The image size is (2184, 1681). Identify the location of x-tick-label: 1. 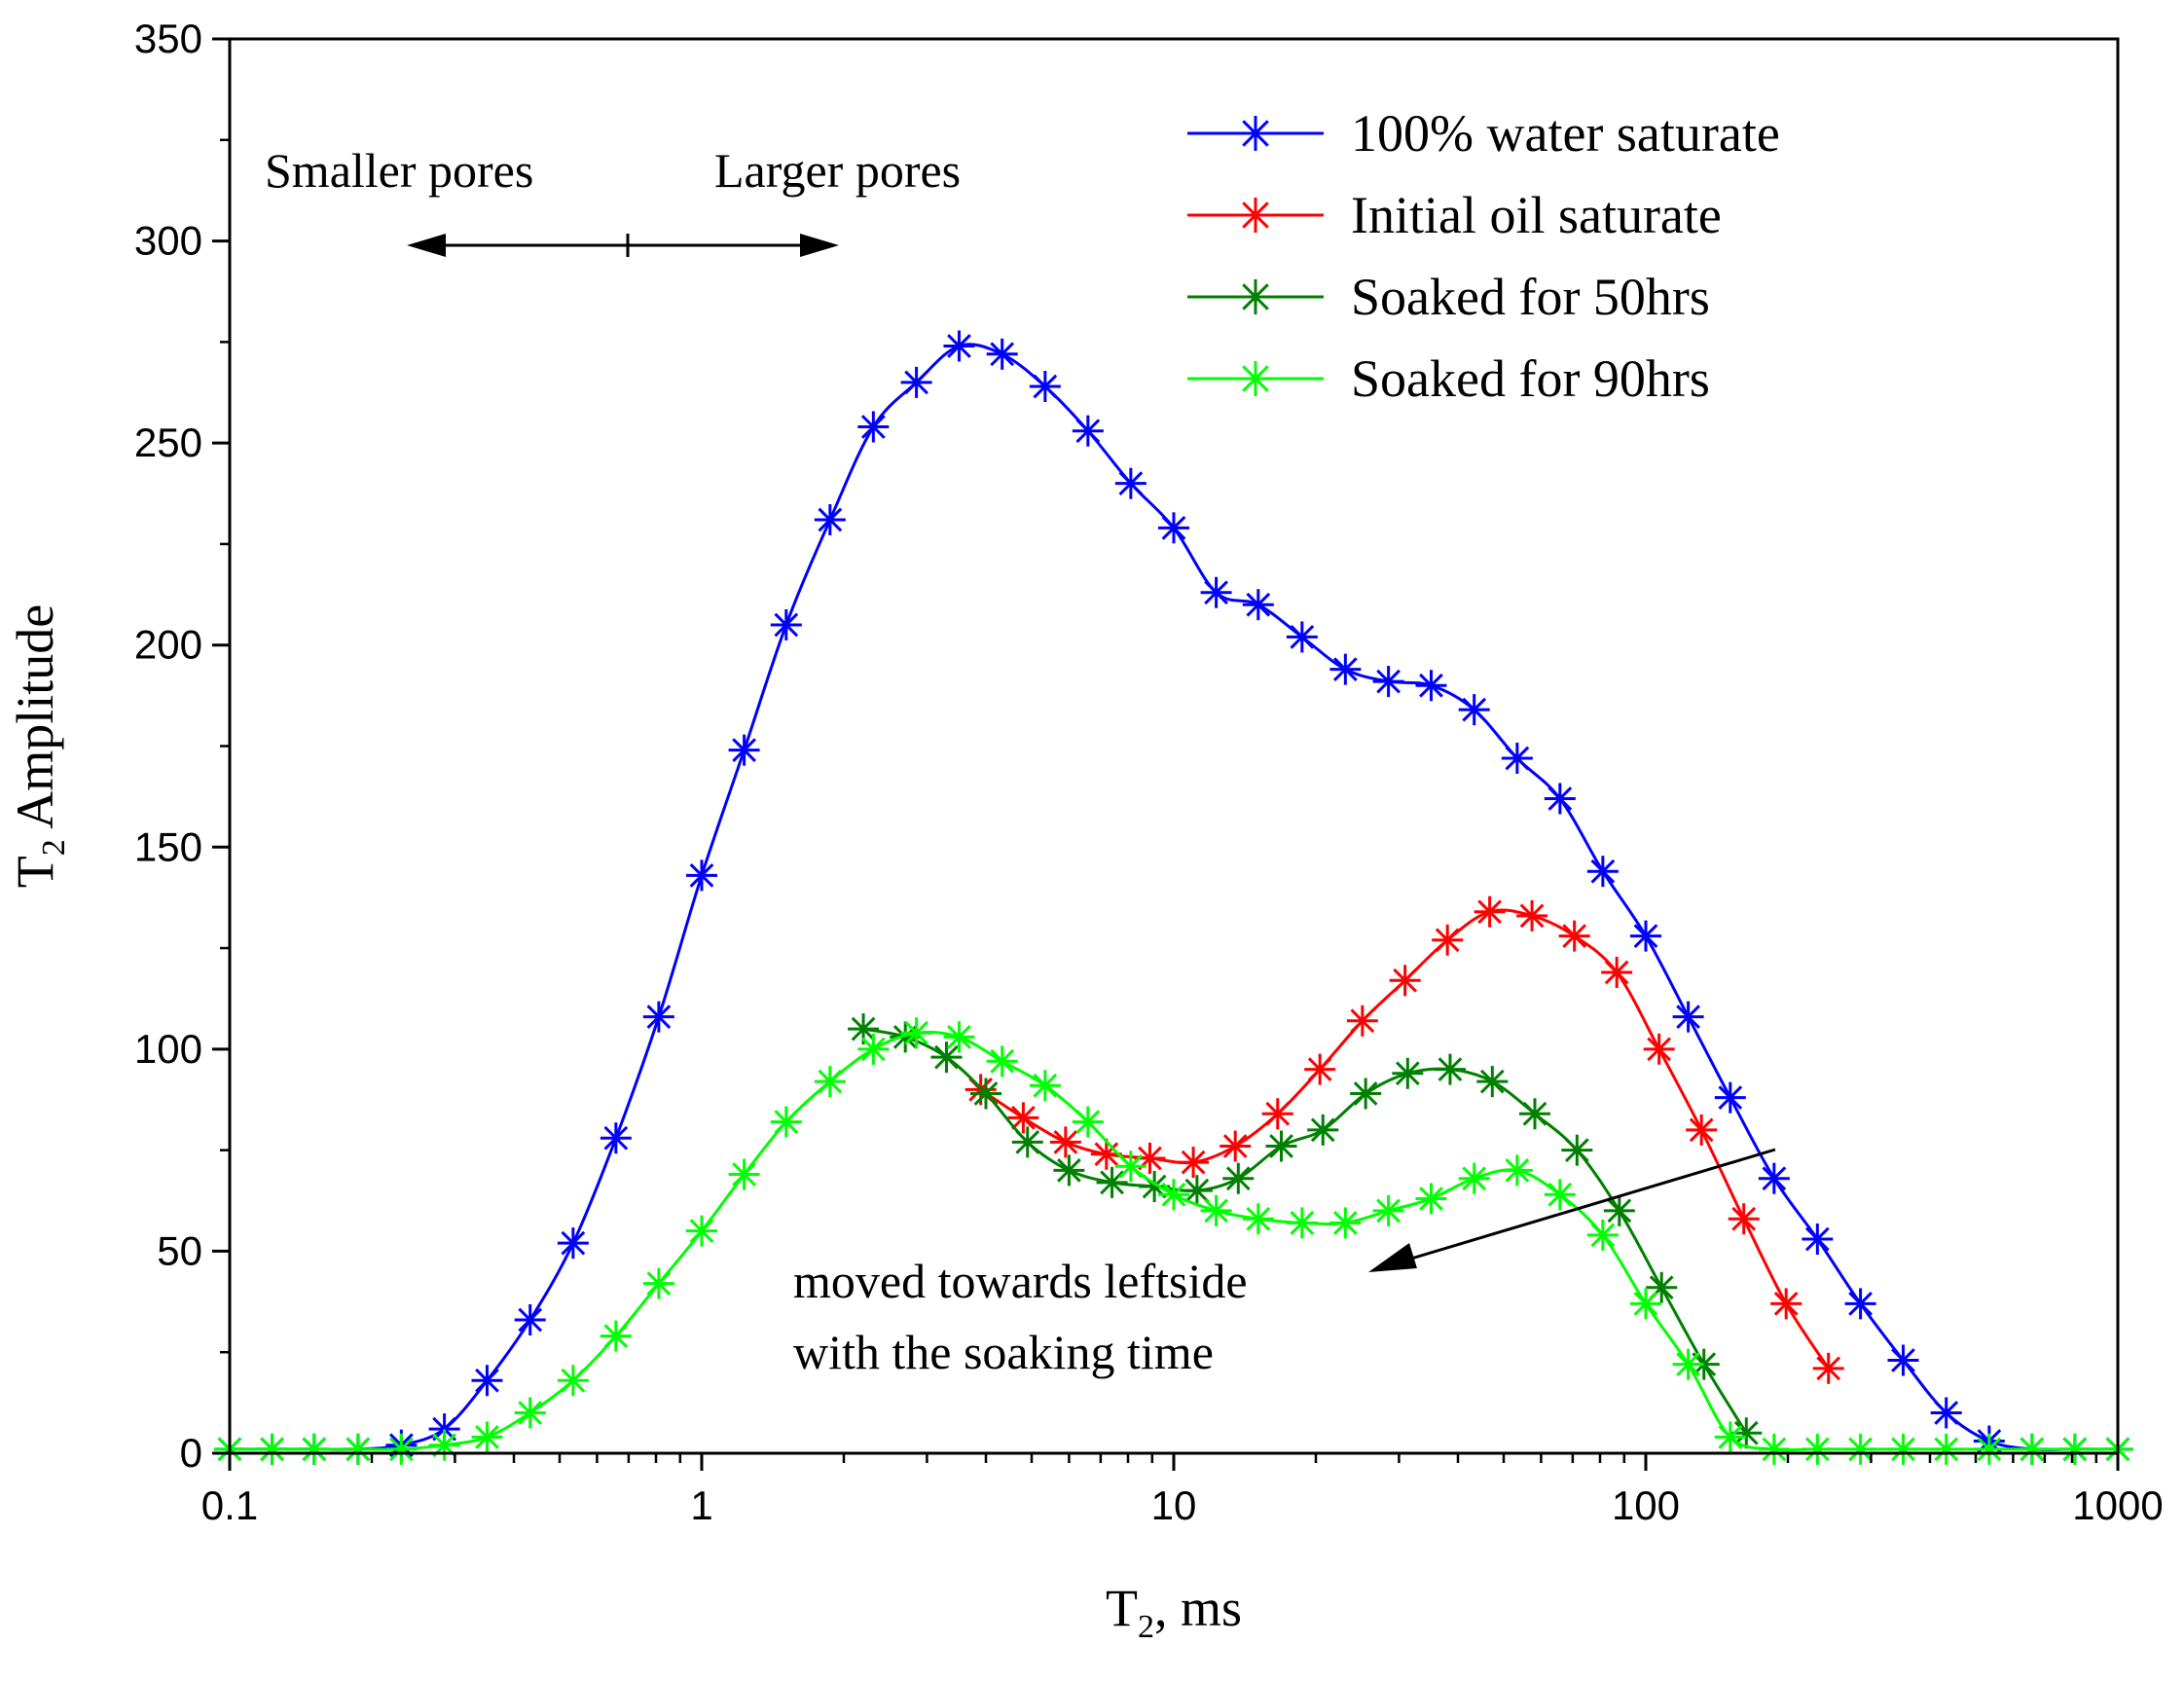
(701, 1505).